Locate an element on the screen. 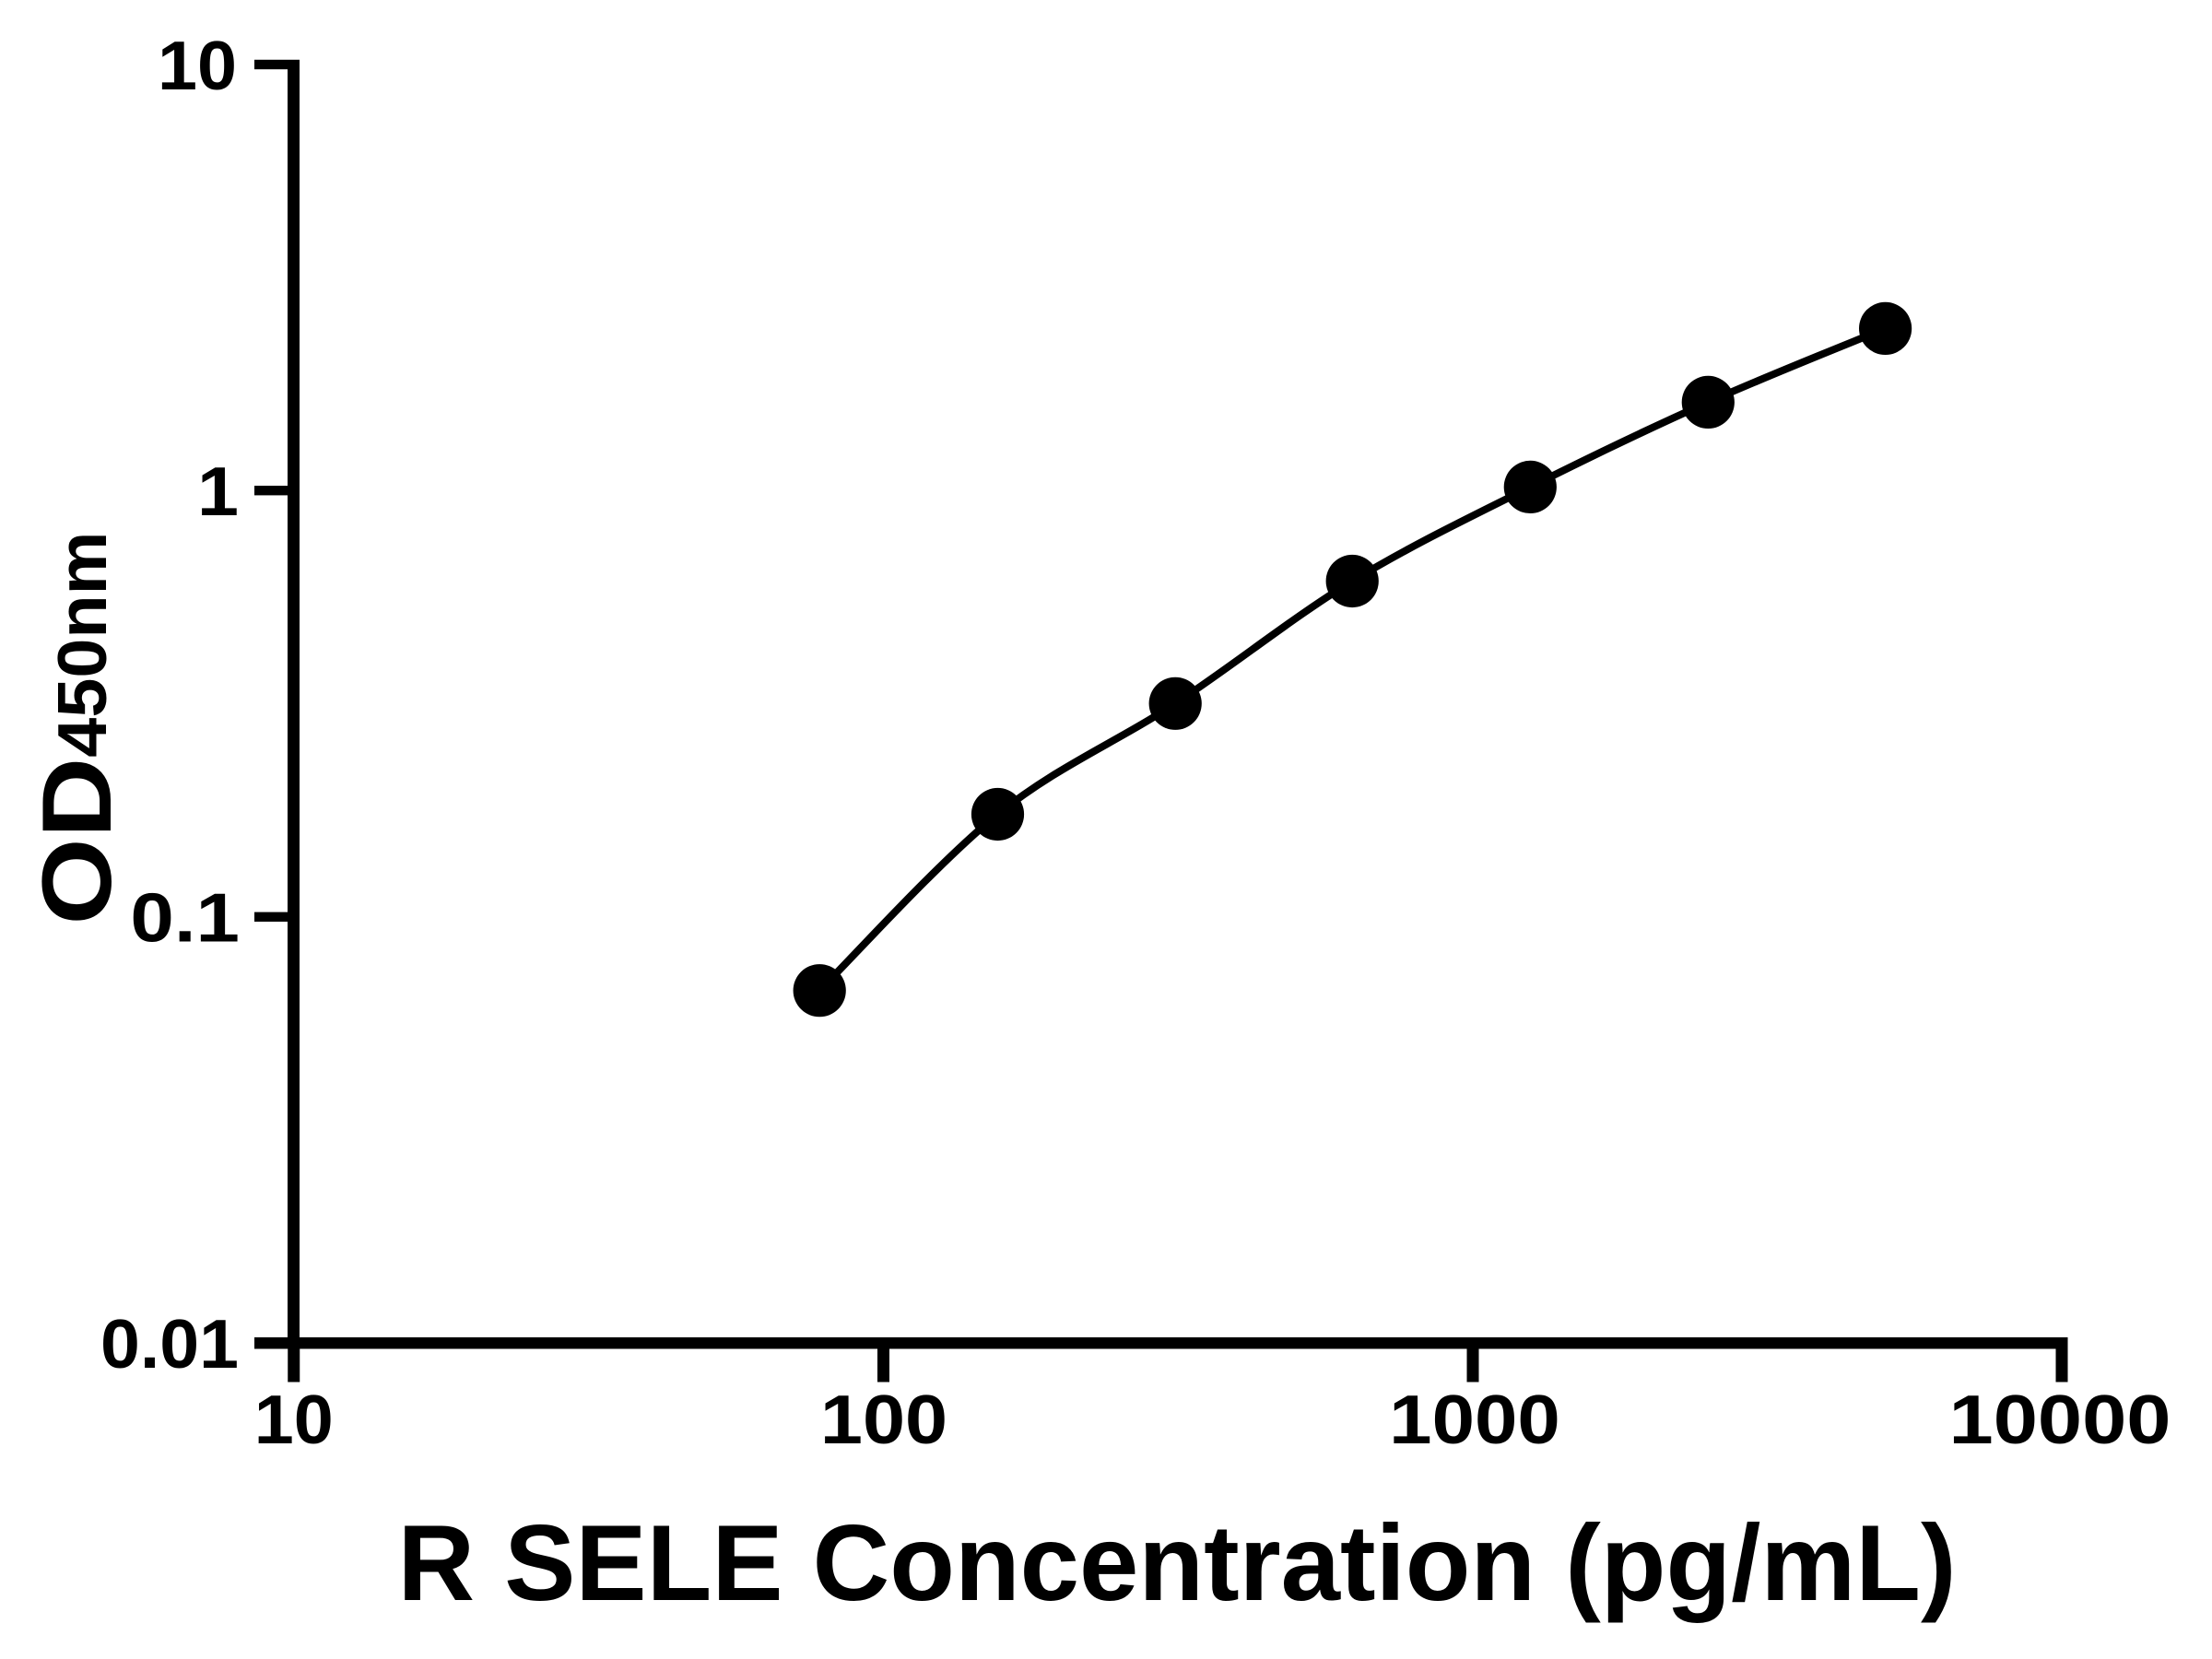  svg-text: 10000 is located at coordinates (2060, 1419).